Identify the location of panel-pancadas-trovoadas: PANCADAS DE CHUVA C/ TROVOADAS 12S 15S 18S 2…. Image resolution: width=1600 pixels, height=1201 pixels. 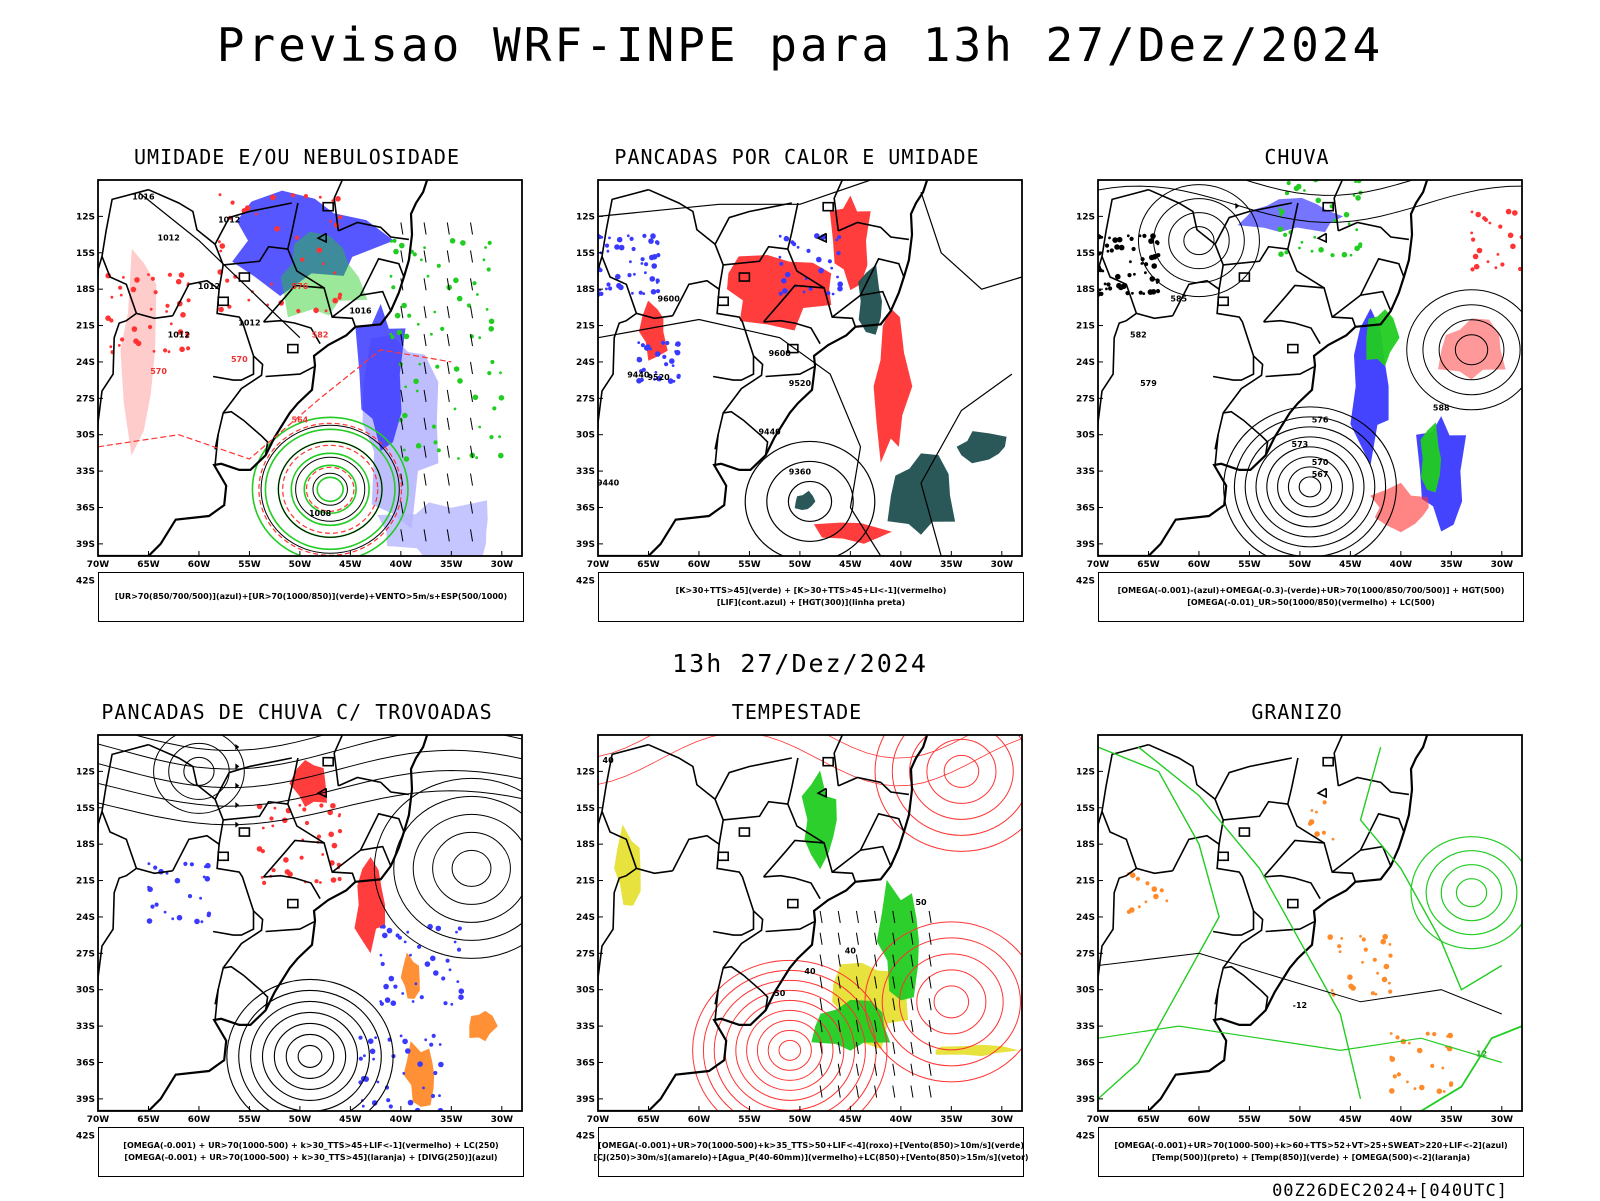
(297, 940).